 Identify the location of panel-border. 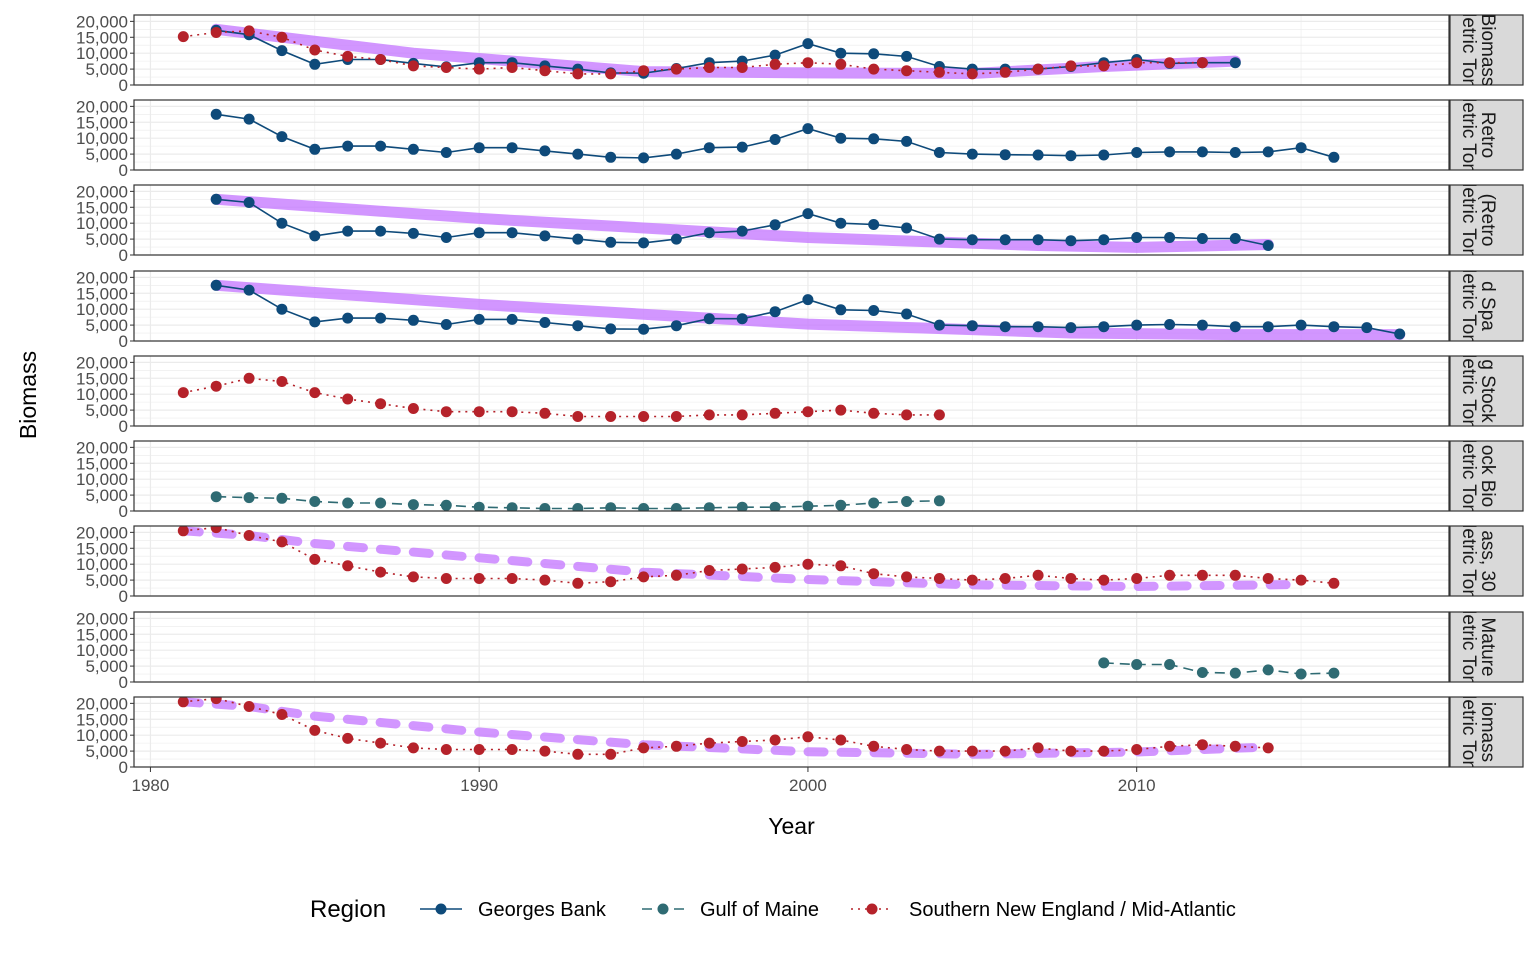
(791, 732).